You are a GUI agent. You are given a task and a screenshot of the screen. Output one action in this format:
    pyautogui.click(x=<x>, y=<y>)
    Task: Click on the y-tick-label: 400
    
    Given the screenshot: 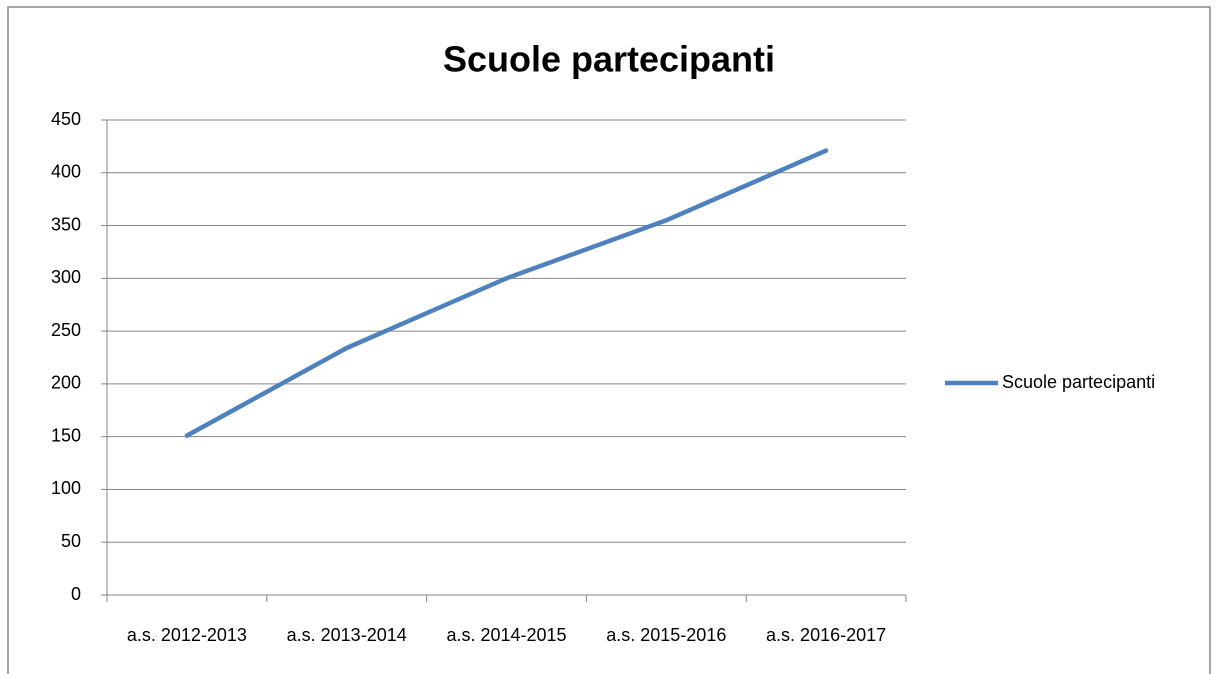 What is the action you would take?
    pyautogui.click(x=66, y=172)
    